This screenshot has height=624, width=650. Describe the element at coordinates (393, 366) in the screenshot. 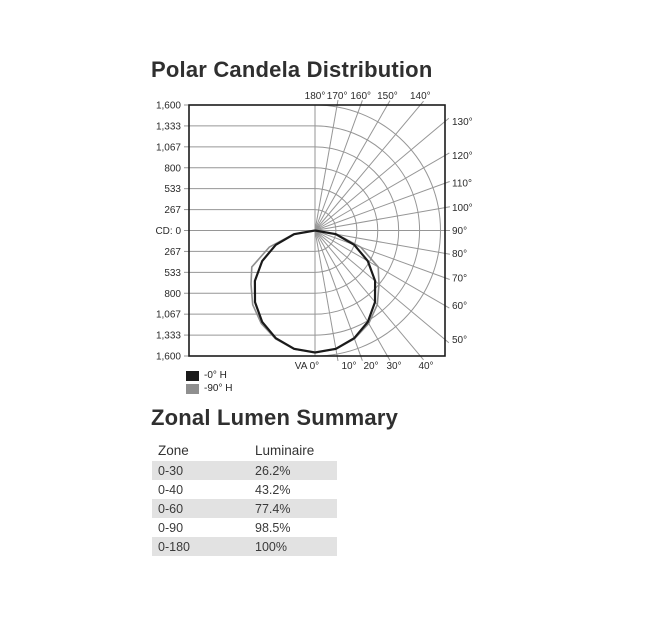

I see `axis-tick-label: 30°` at that location.